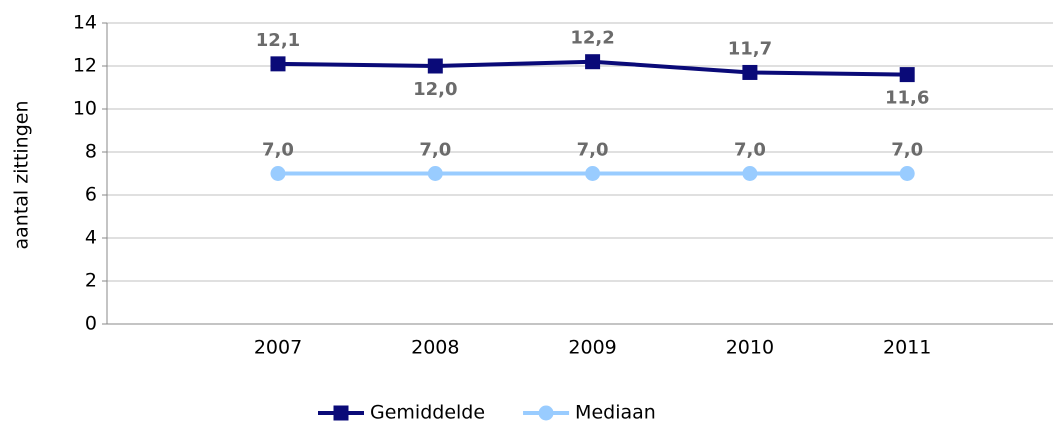 The image size is (1053, 428). What do you see at coordinates (750, 348) in the screenshot?
I see `x-tick-label: 2010` at bounding box center [750, 348].